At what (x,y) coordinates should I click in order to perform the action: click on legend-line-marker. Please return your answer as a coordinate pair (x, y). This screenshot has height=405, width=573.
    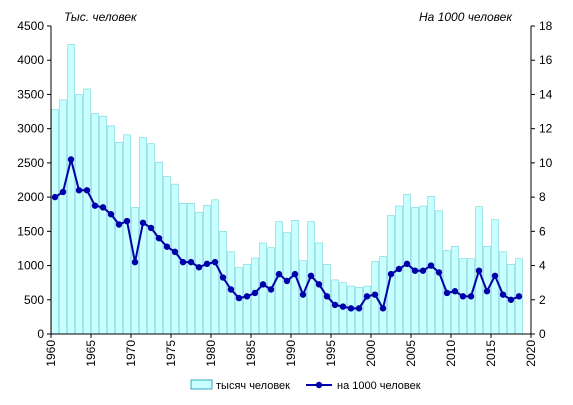
    Looking at the image, I should click on (319, 385).